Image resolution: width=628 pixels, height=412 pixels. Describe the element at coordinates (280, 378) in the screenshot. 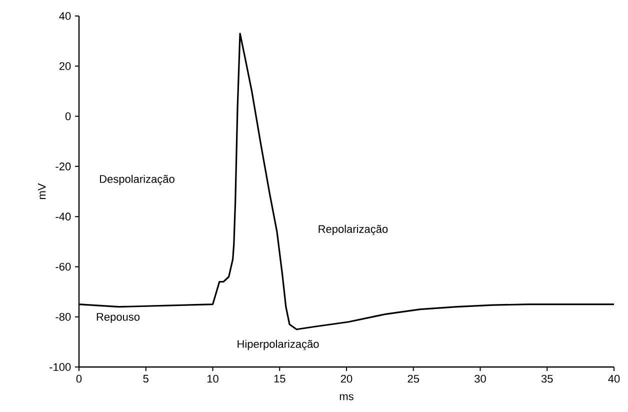

I see `x-tick-label: 15` at that location.